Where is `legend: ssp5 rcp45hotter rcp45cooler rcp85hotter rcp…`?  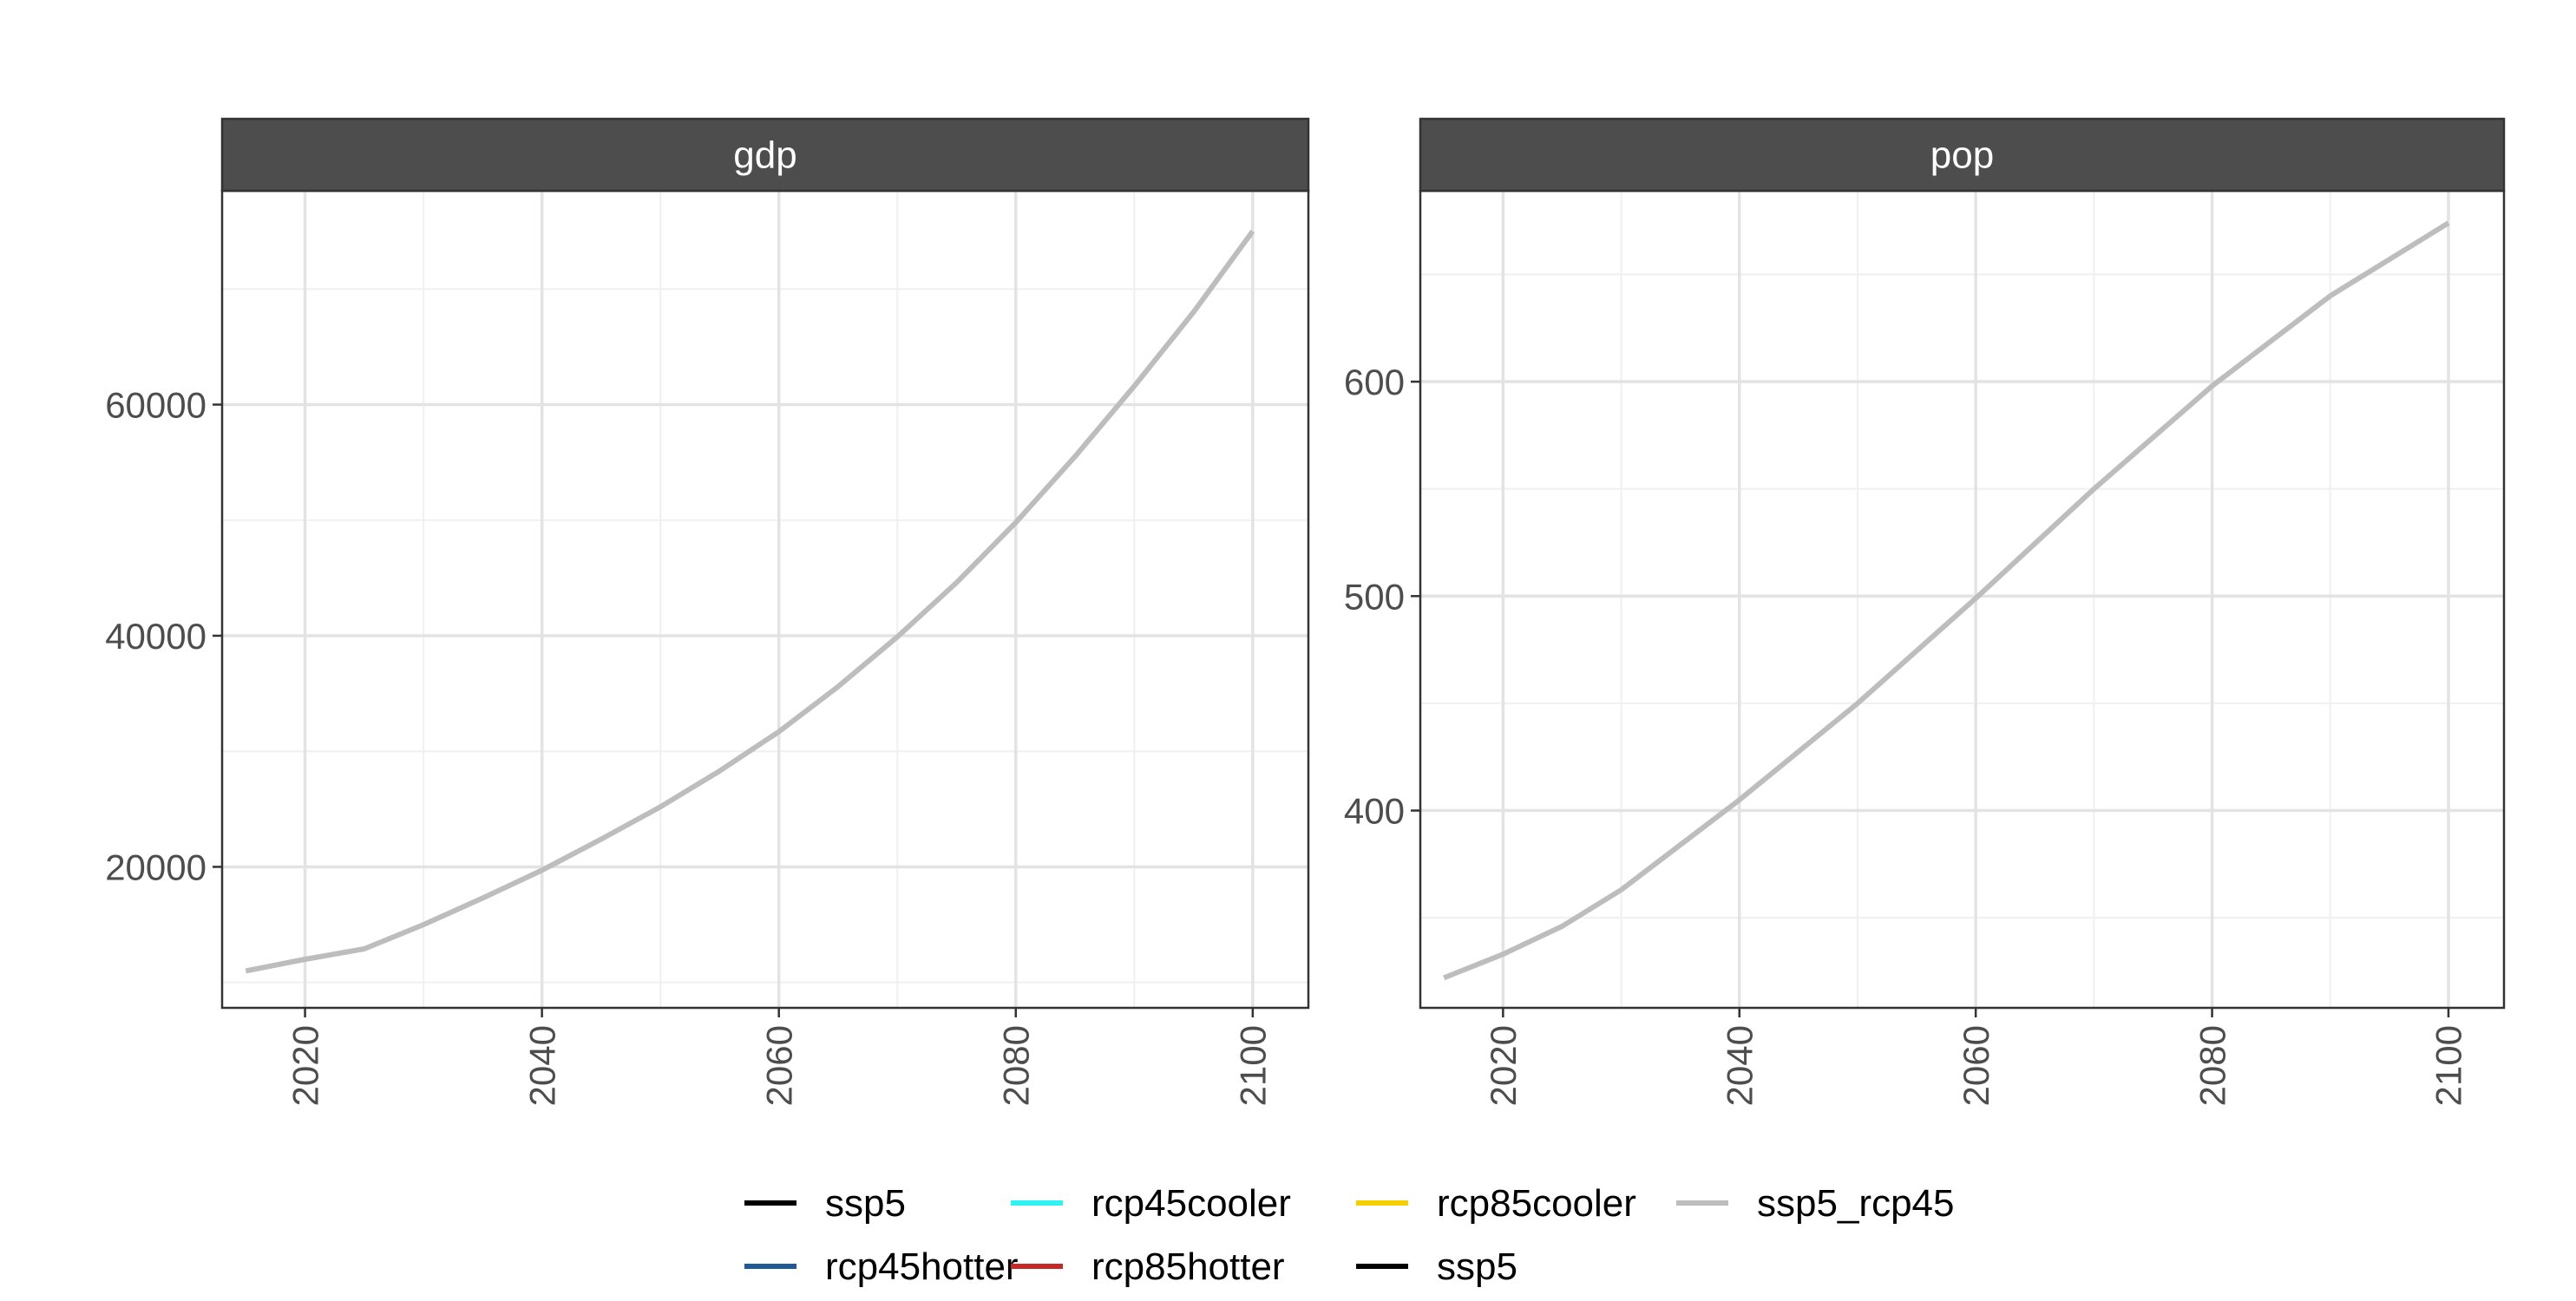 legend: ssp5 rcp45hotter rcp45cooler rcp85hotter rcp… is located at coordinates (1349, 1235).